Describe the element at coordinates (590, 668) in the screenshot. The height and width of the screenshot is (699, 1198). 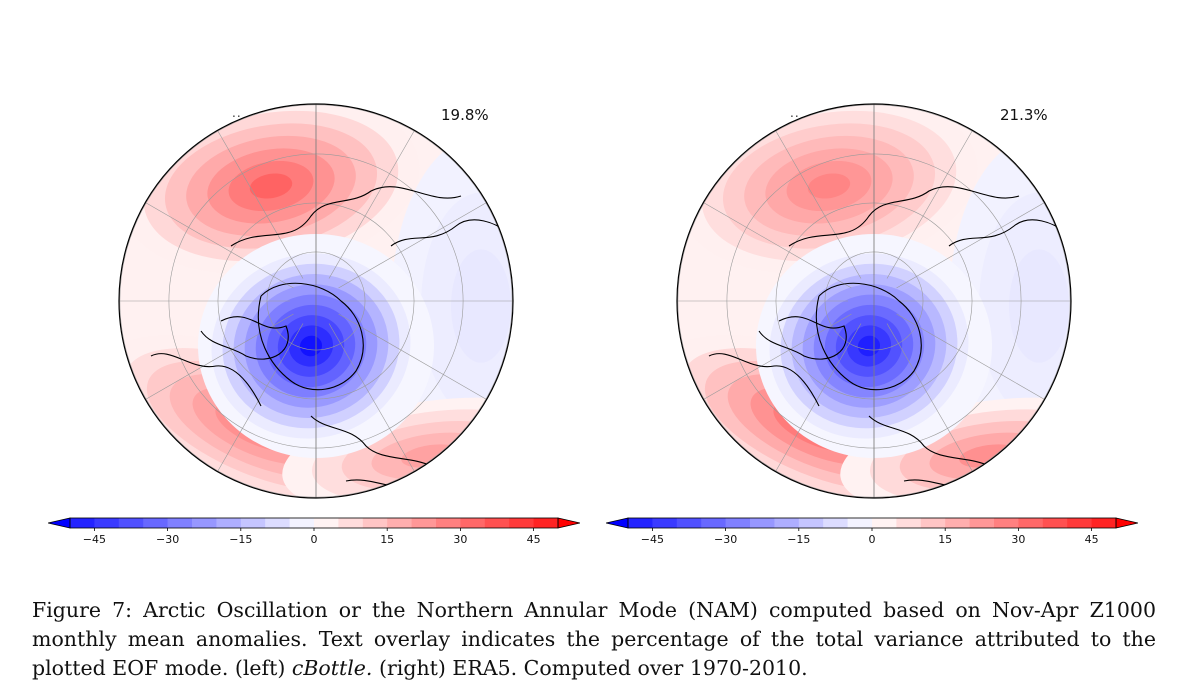
I see `caption-body-2: (right) ERA5. Computed over 1970-2010.` at that location.